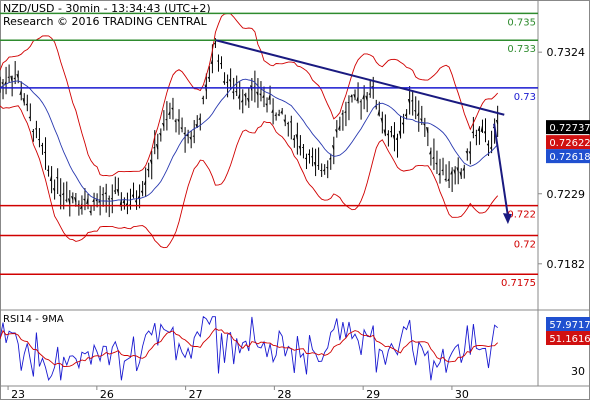  What do you see at coordinates (566, 194) in the screenshot?
I see `y-tick-label: 0.7229` at bounding box center [566, 194].